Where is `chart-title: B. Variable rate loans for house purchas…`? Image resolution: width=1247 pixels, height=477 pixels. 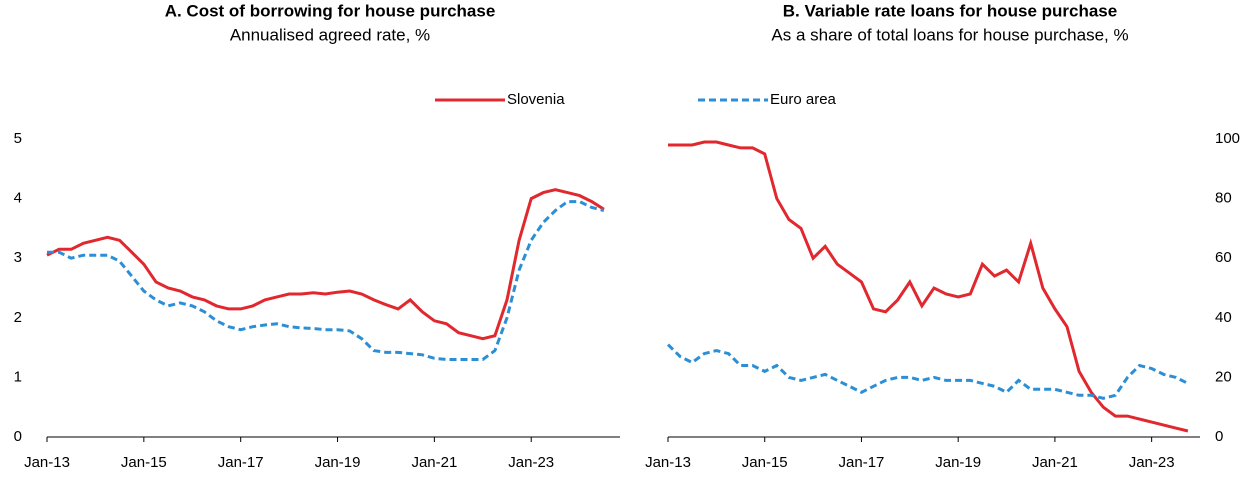 chart-title: B. Variable rate loans for house purchas… is located at coordinates (950, 10).